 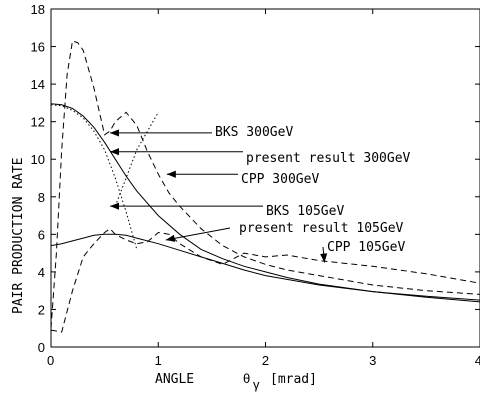 What do you see at coordinates (38, 159) in the screenshot?
I see `y-tick-label: 10` at bounding box center [38, 159].